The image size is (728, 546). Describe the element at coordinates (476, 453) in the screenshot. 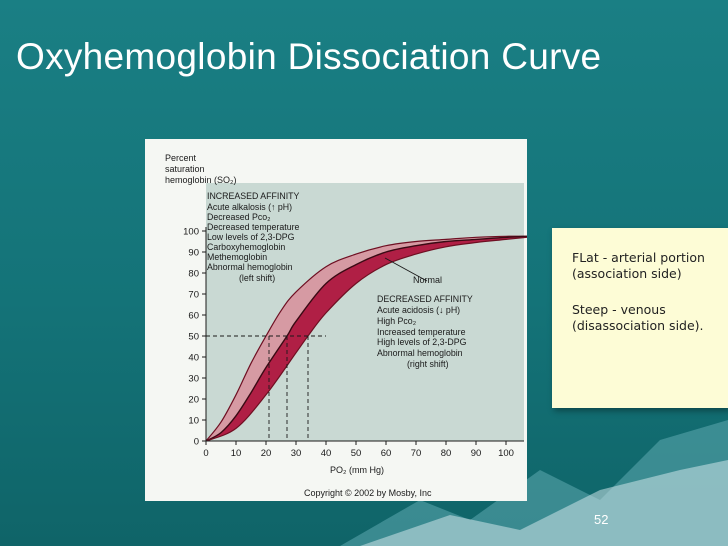

I see `x-tick-label: 90` at that location.